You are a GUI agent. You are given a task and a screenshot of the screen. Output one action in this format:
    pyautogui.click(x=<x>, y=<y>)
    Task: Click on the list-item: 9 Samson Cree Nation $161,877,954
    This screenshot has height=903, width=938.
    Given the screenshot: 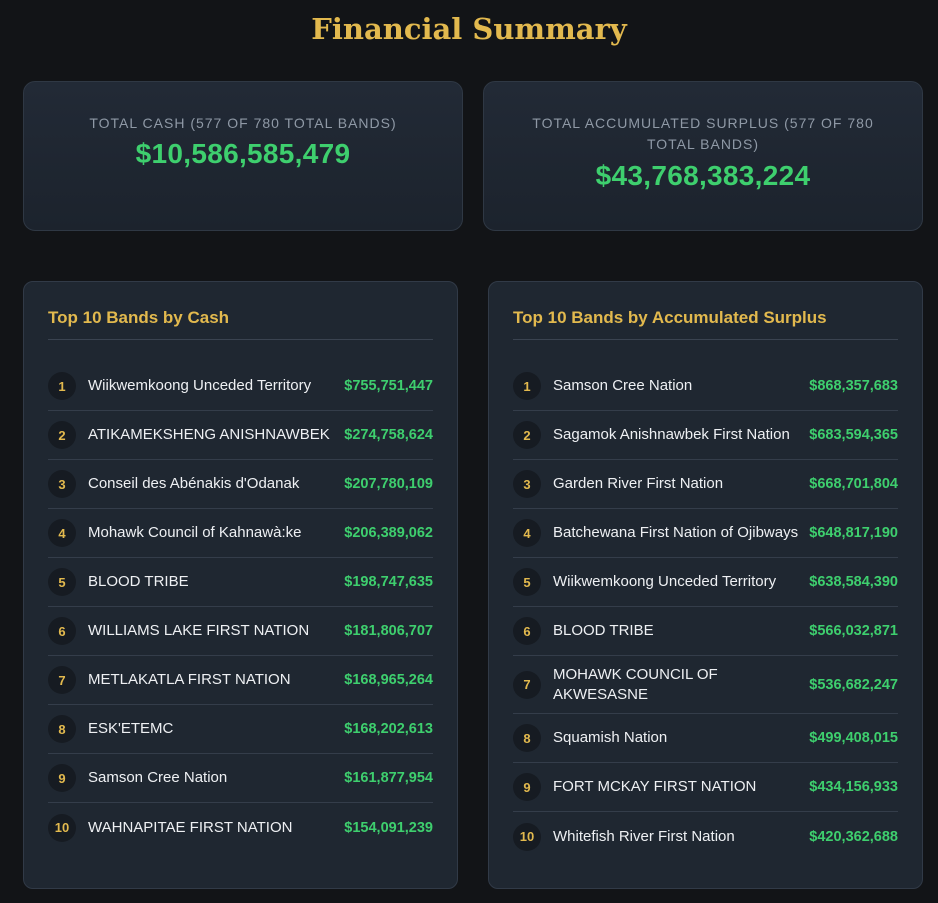 What is the action you would take?
    pyautogui.click(x=240, y=778)
    